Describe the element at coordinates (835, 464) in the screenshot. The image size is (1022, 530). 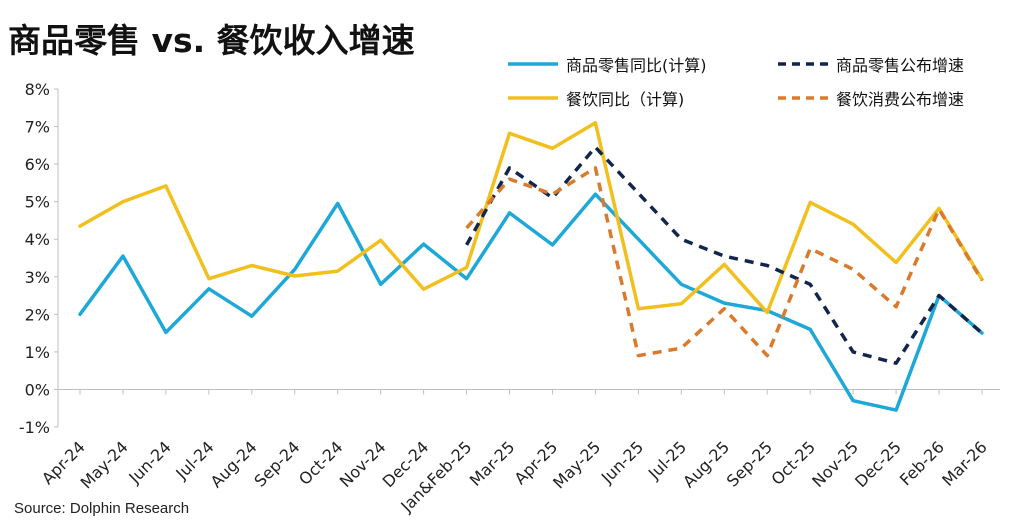
I see `x-tick-label: Nov-25` at that location.